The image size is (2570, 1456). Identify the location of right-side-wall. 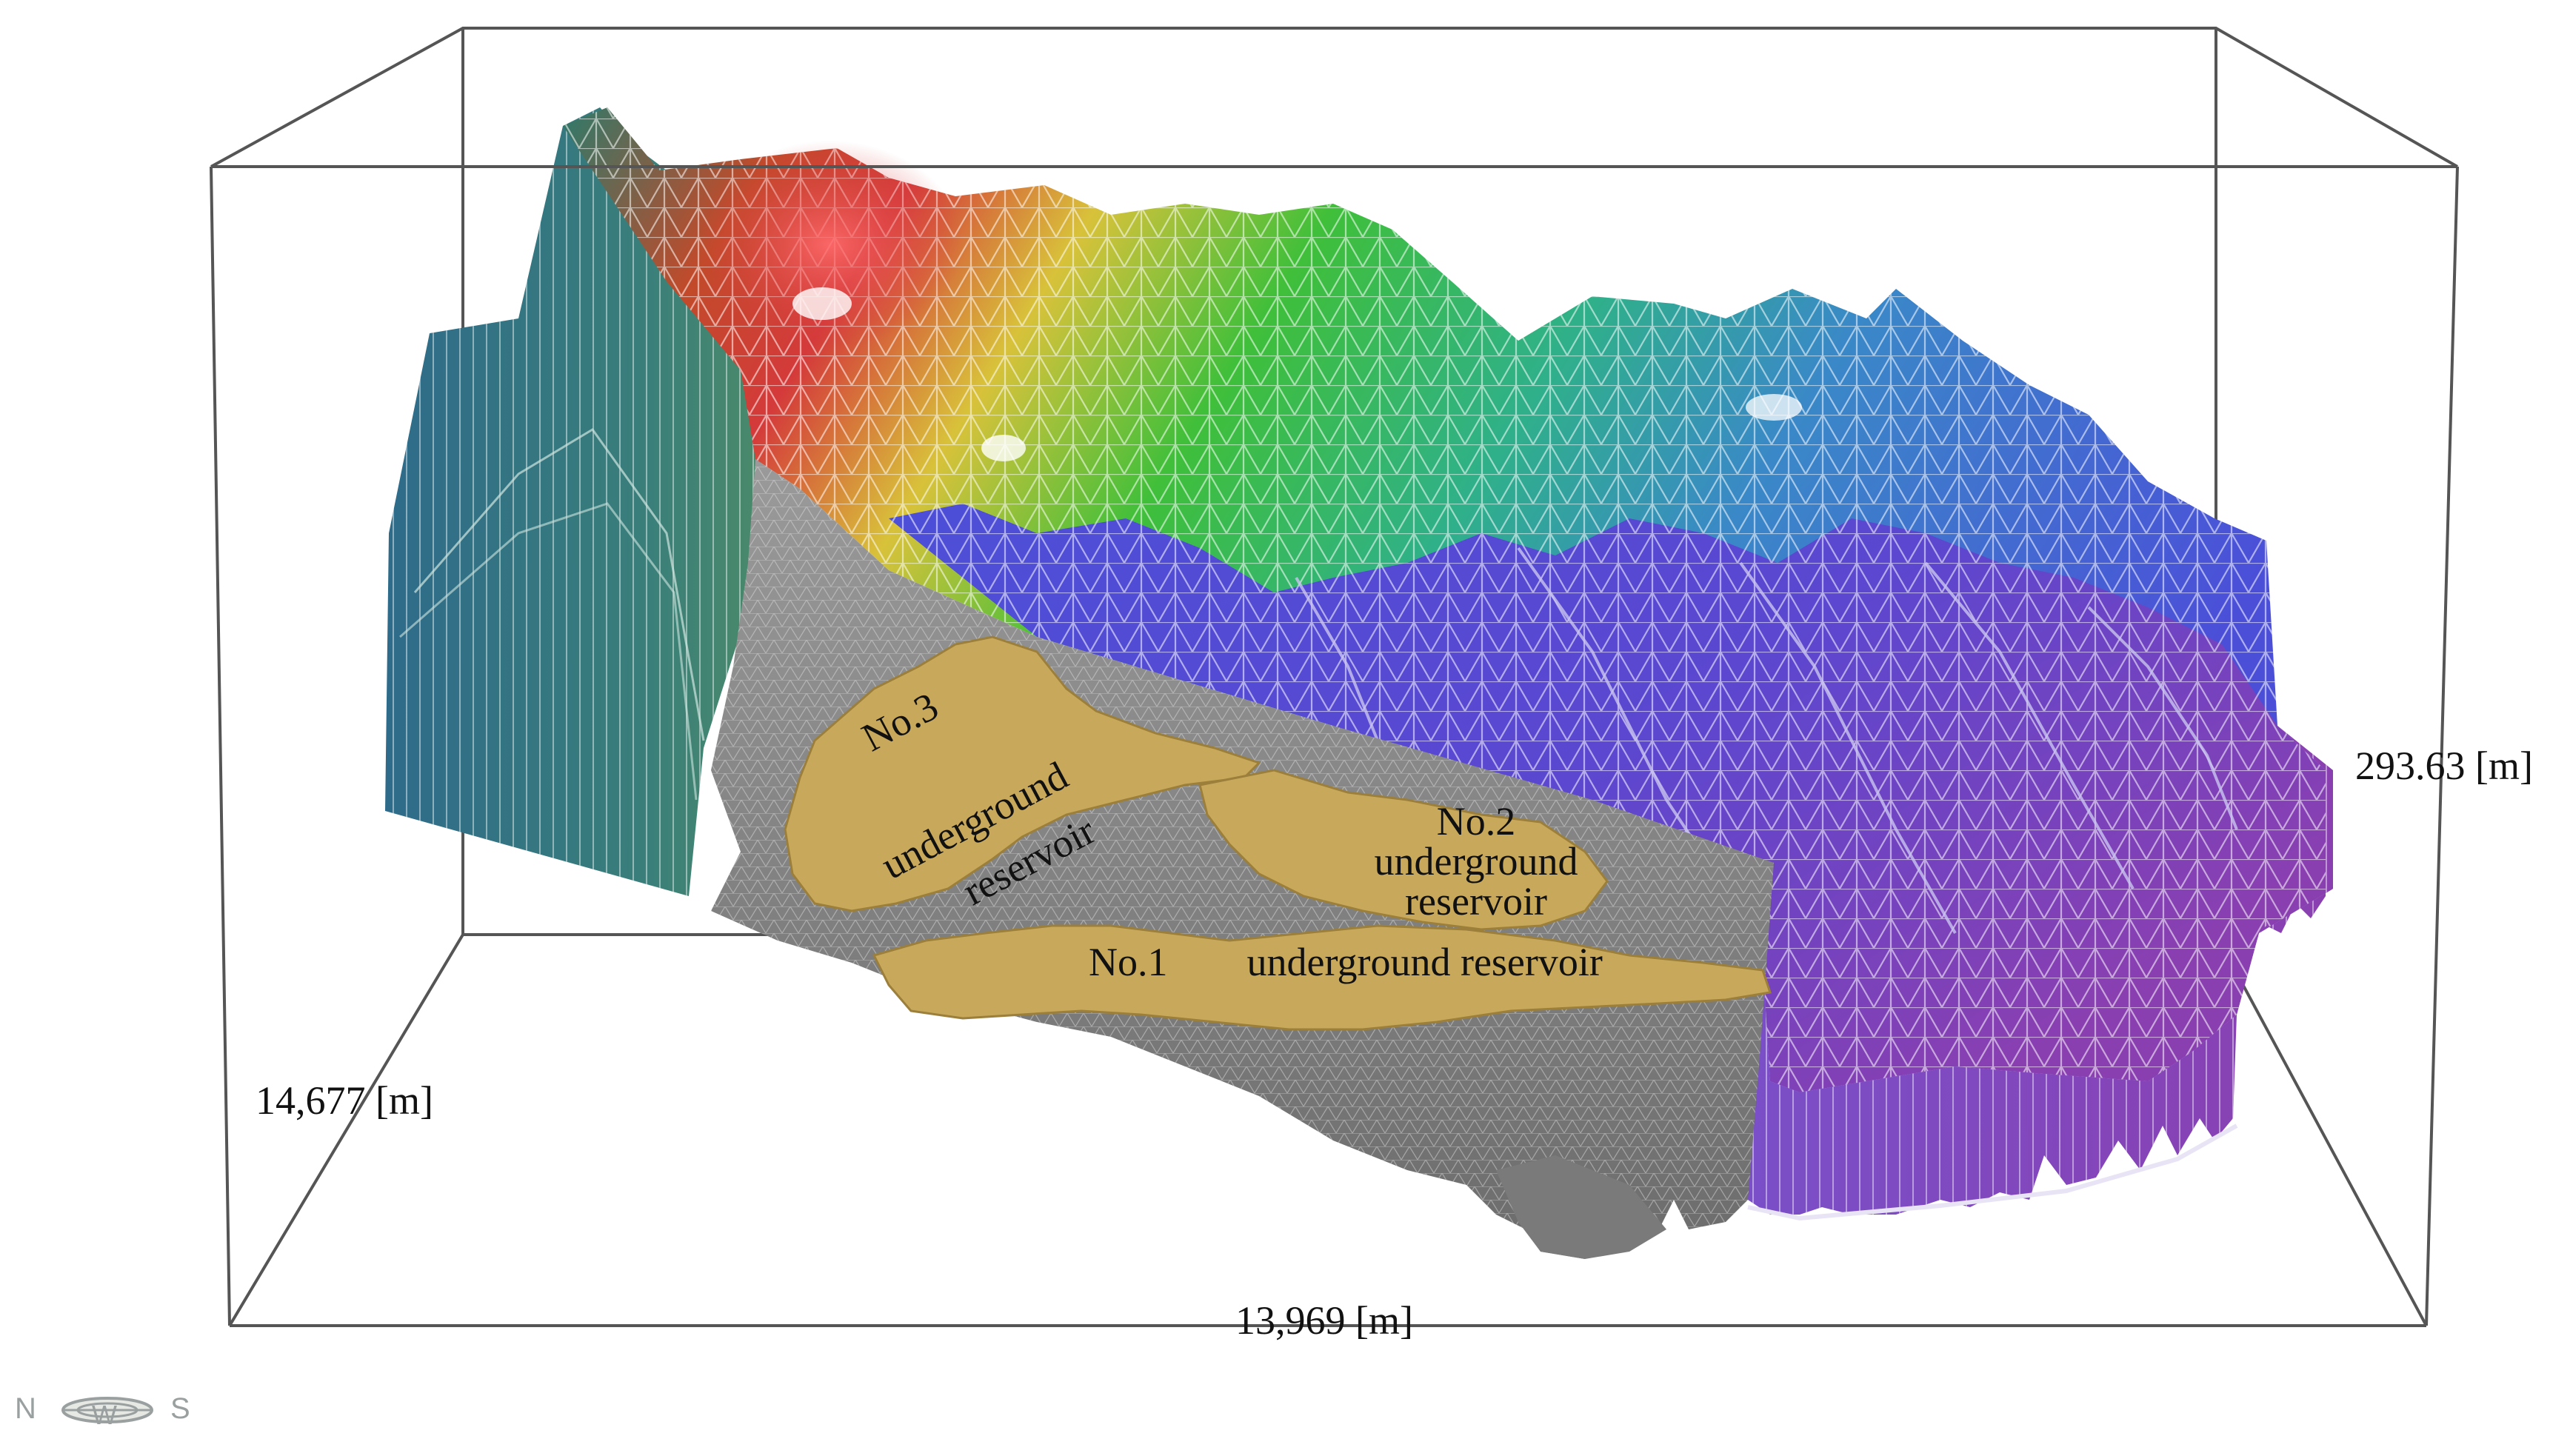
(2040, 973).